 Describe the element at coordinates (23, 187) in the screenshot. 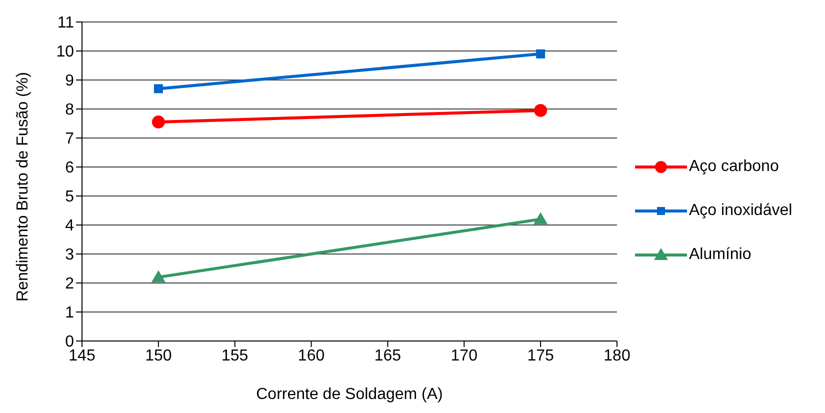

I see `y-axis-title: Rendimento Bruto de Fusão (%)` at that location.